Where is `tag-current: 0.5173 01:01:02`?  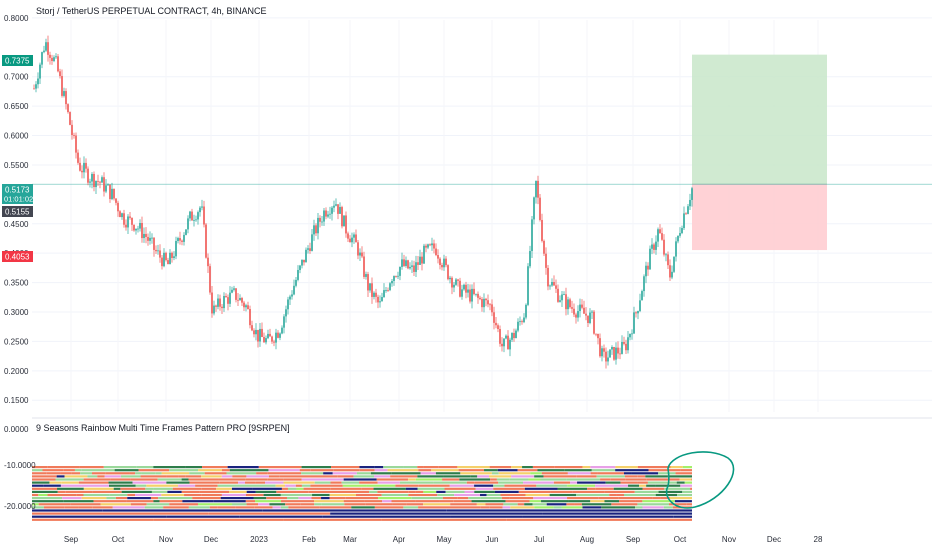 tag-current: 0.5173 01:01:02 is located at coordinates (17, 194).